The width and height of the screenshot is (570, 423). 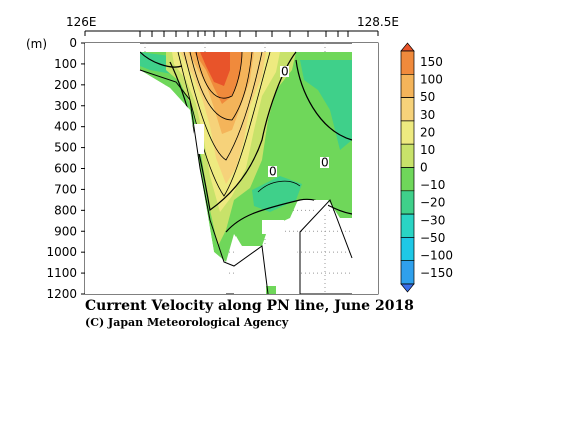 I want to click on y-tick-label: 400, so click(x=65, y=127).